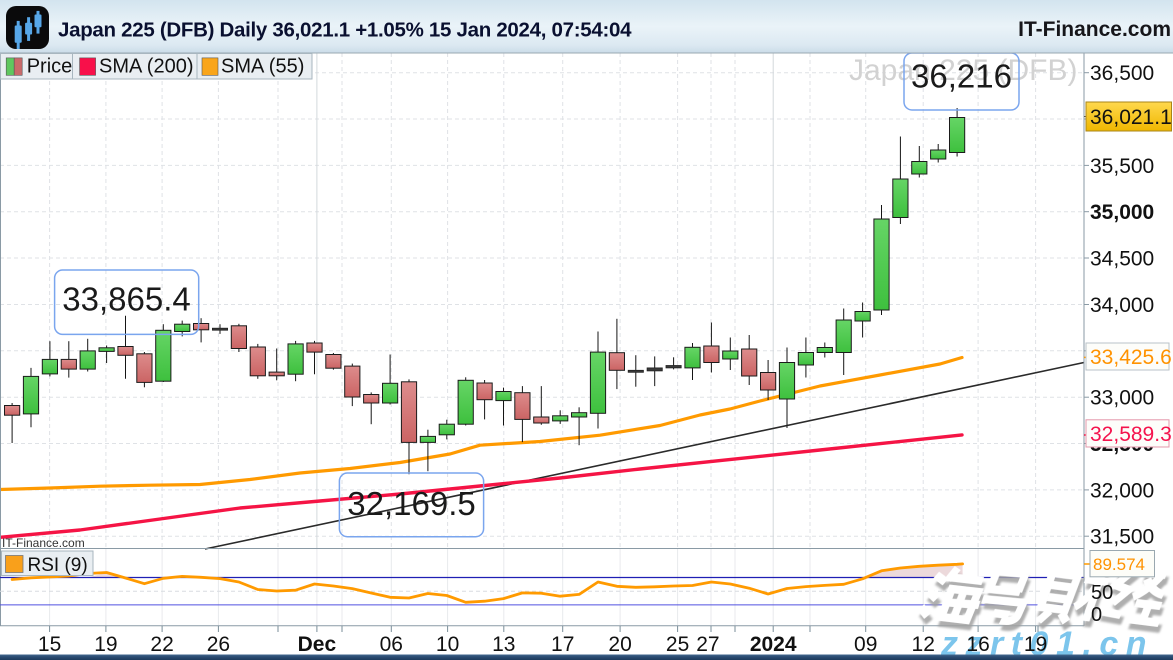 The image size is (1173, 660). I want to click on svg-text: Price, so click(50, 67).